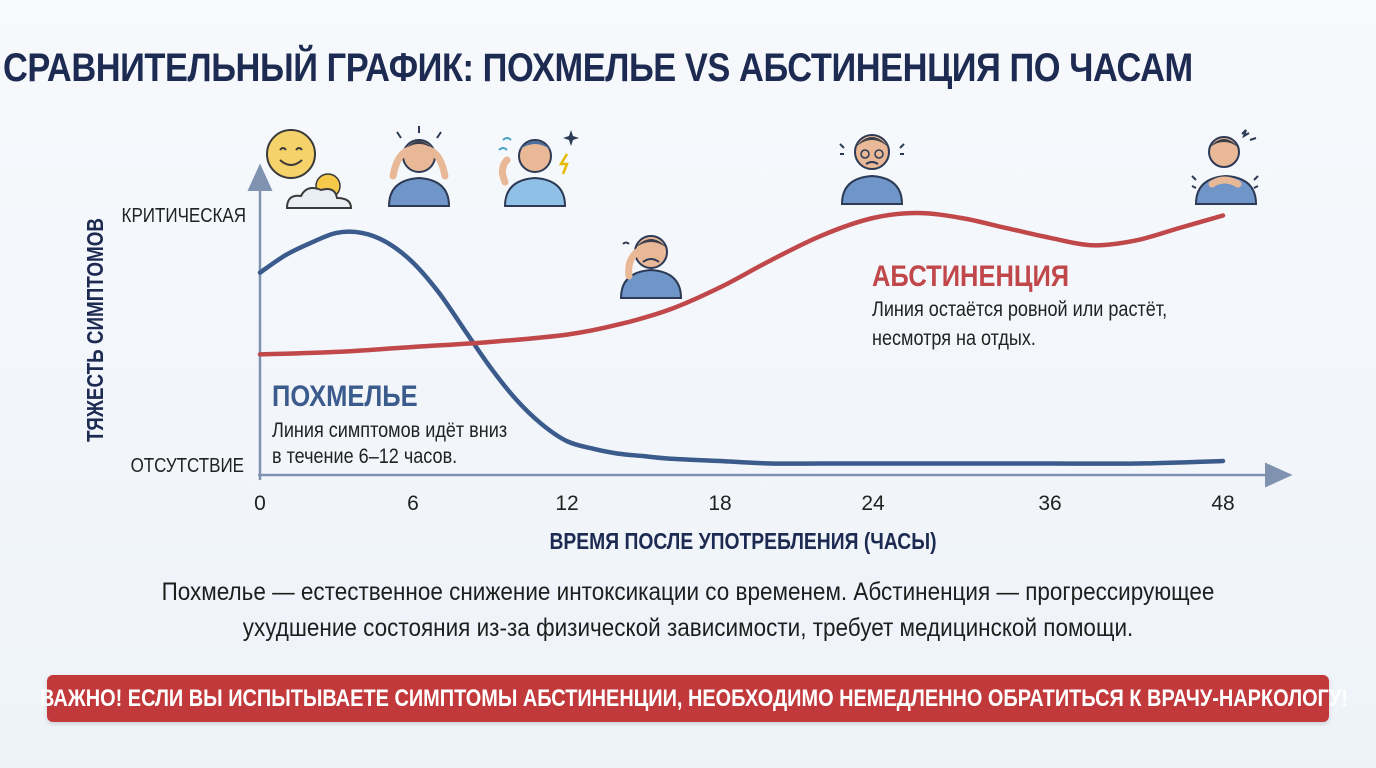  What do you see at coordinates (873, 503) in the screenshot?
I see `x-tick-label: 24` at bounding box center [873, 503].